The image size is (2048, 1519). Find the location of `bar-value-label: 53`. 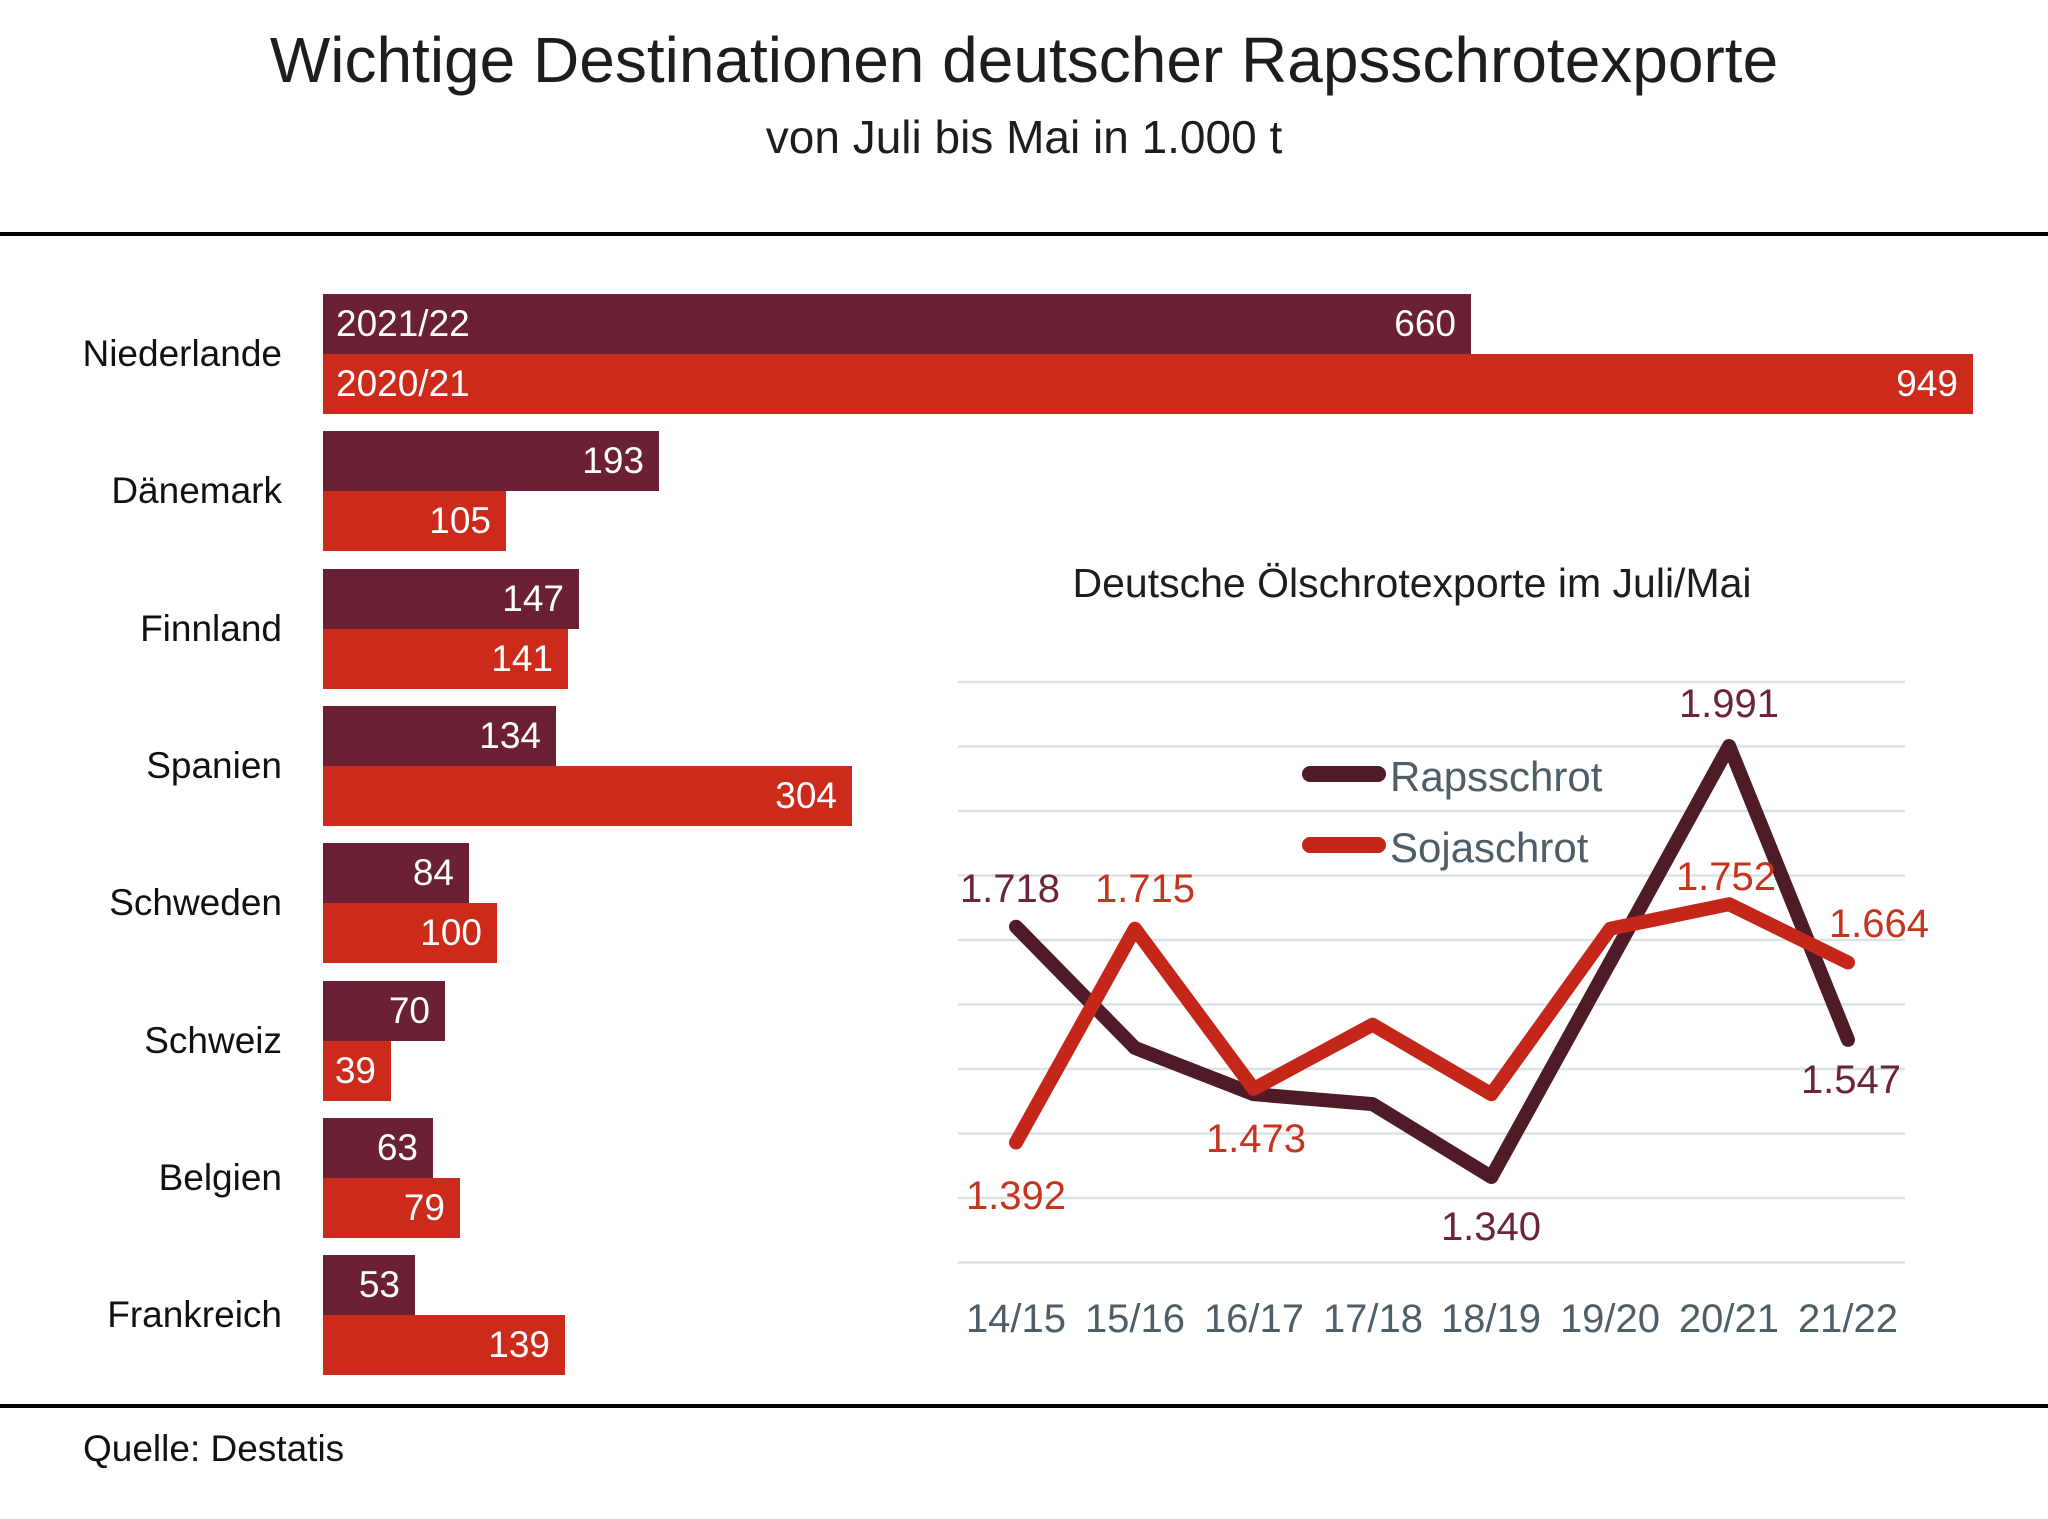

bar-value-label: 53 is located at coordinates (379, 1284).